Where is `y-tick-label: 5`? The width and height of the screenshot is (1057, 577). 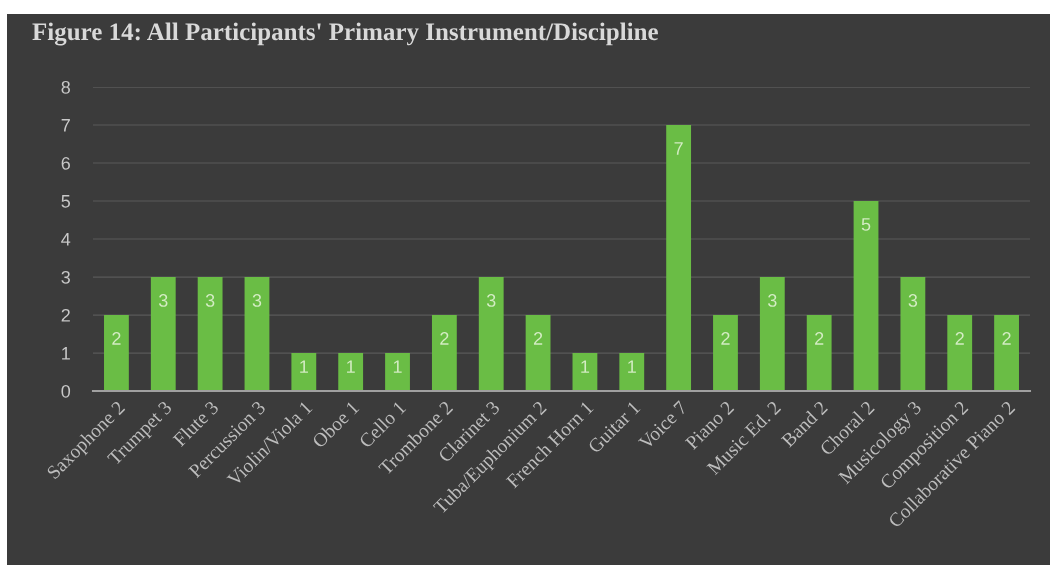
y-tick-label: 5 is located at coordinates (66, 201).